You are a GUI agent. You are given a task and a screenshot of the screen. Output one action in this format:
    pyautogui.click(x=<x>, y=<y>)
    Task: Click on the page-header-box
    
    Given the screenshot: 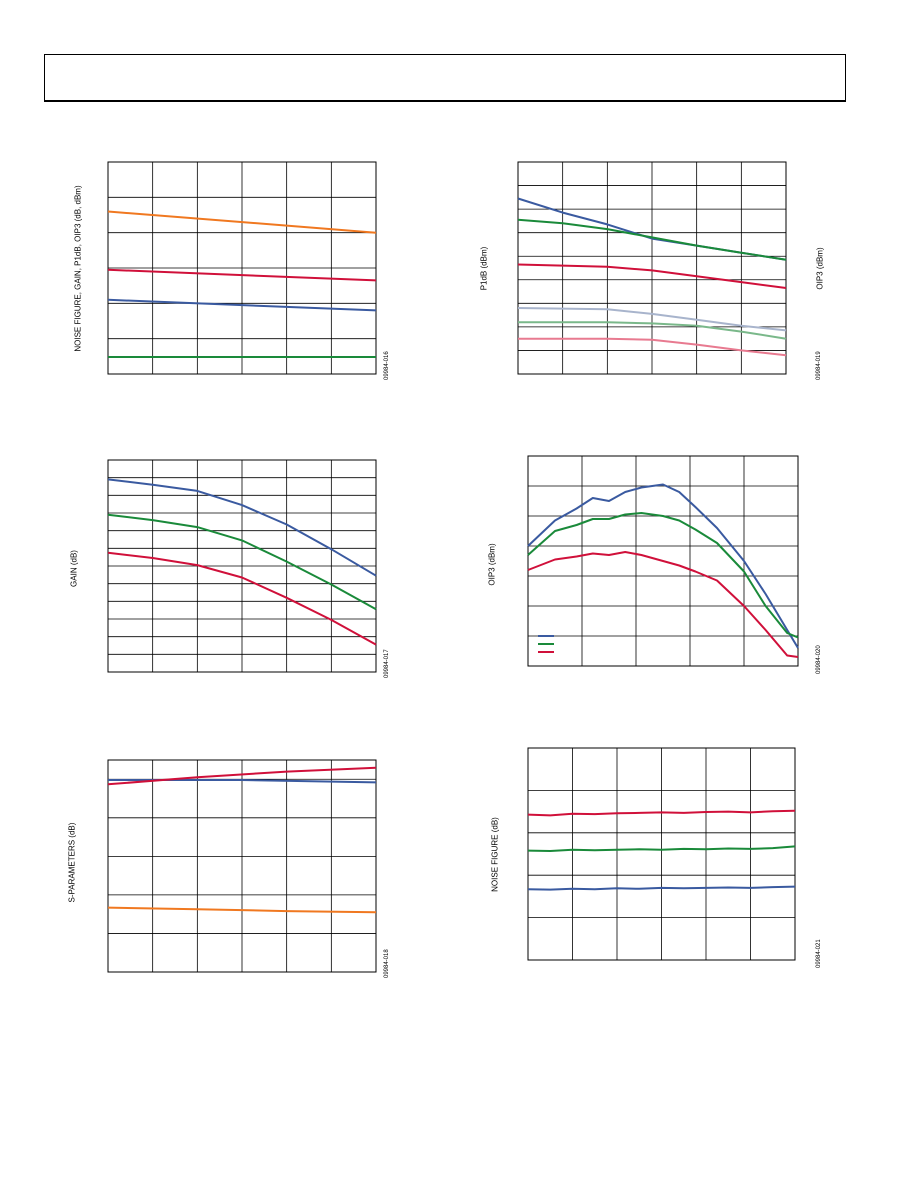 What is the action you would take?
    pyautogui.click(x=445, y=78)
    